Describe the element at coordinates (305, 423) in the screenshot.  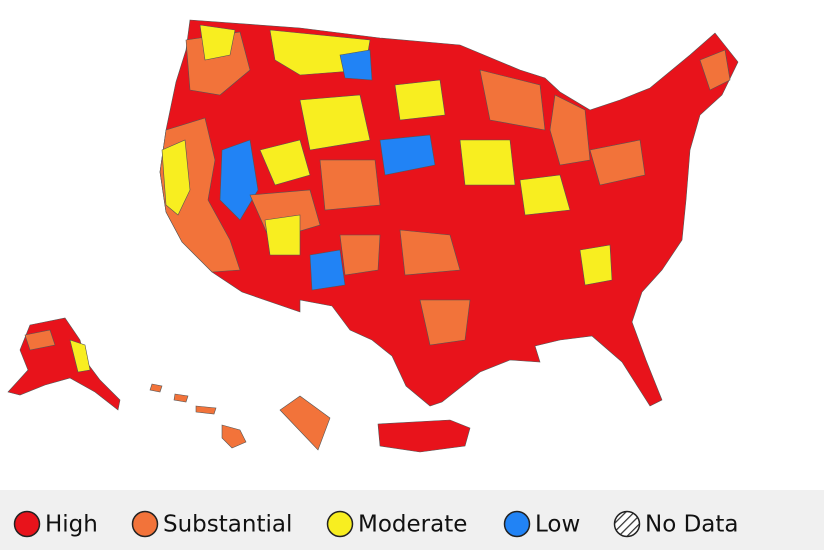
I see `dc-inset` at that location.